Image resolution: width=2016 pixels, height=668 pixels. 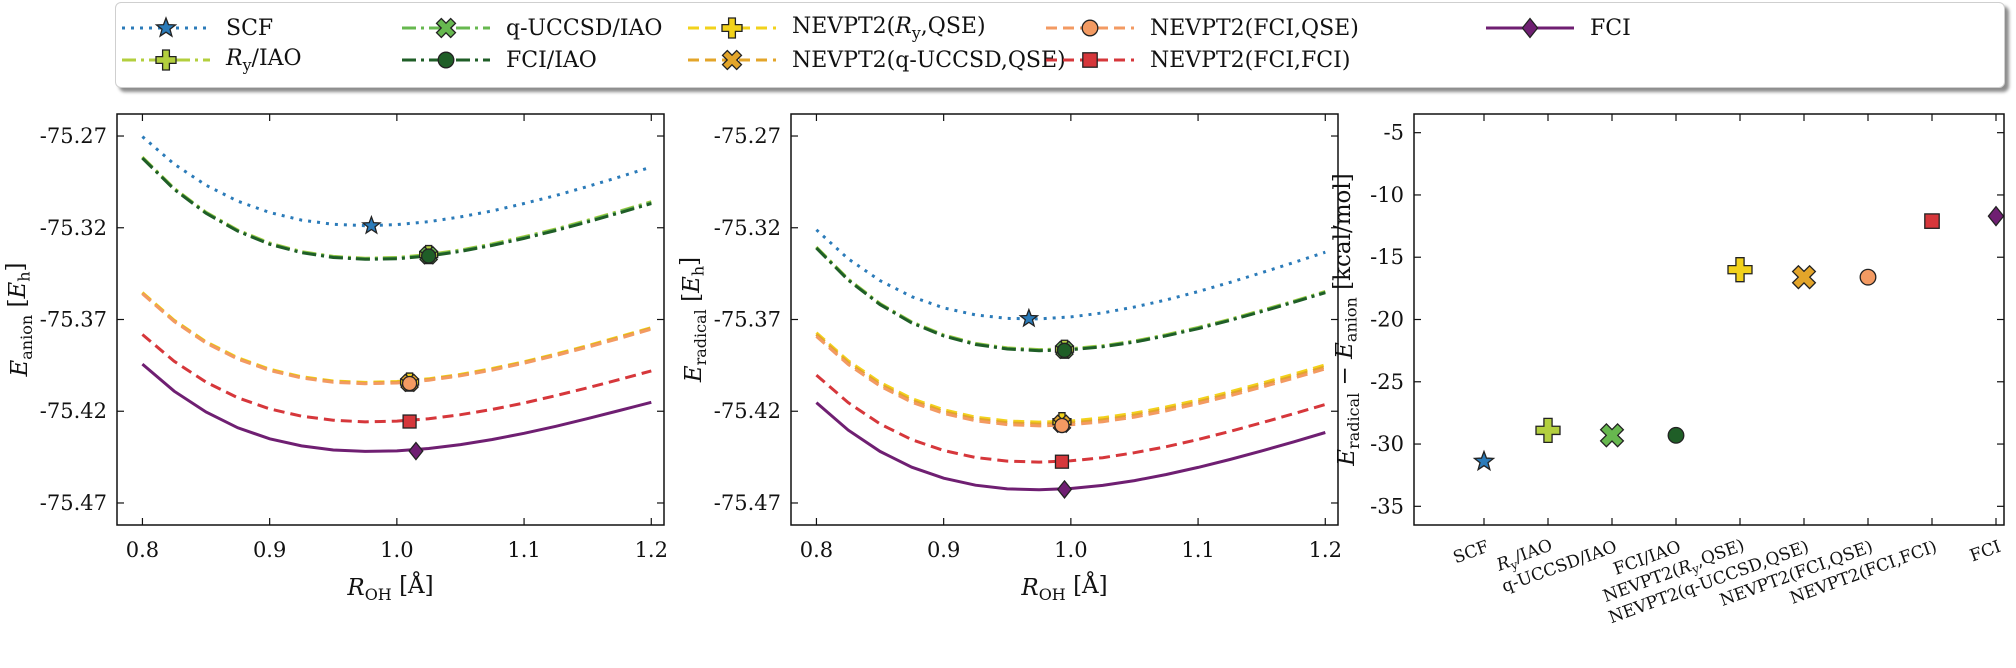 I want to click on legend-label-nevpt2_fci_qse: NEVPT2(FCI,QSE), so click(x=1254, y=28).